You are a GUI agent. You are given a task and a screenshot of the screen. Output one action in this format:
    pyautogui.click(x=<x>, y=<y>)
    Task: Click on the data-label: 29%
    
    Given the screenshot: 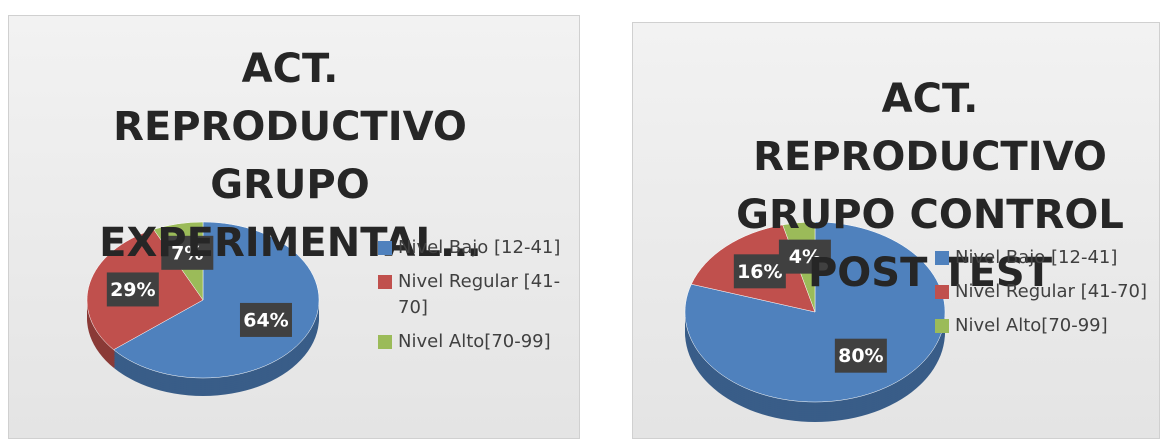 What is the action you would take?
    pyautogui.click(x=132, y=289)
    